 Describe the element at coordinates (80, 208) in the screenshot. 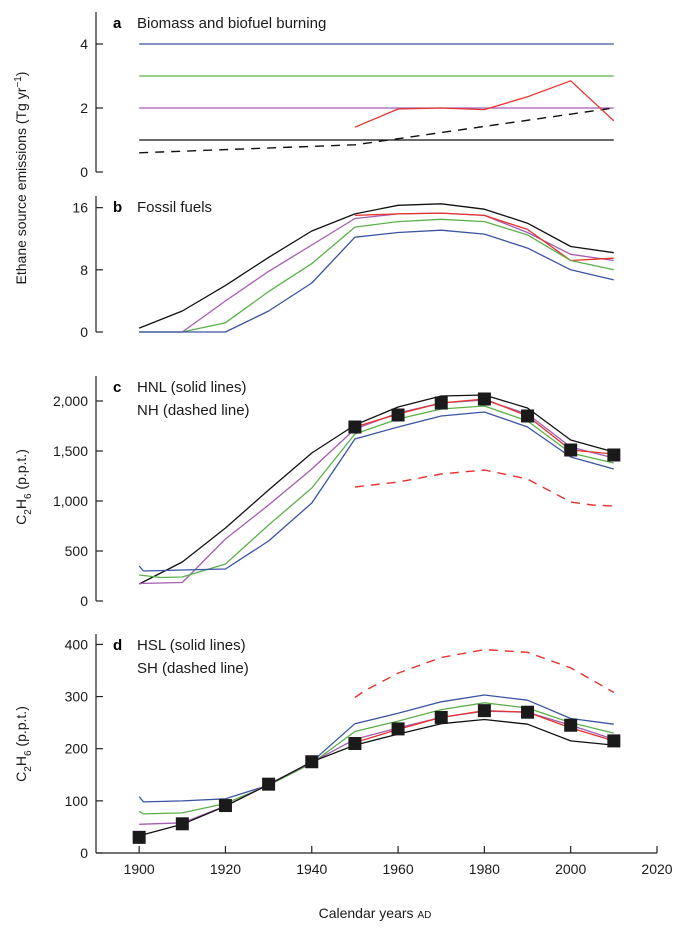

I see `panel-b-y-tick-label-2: 16` at that location.